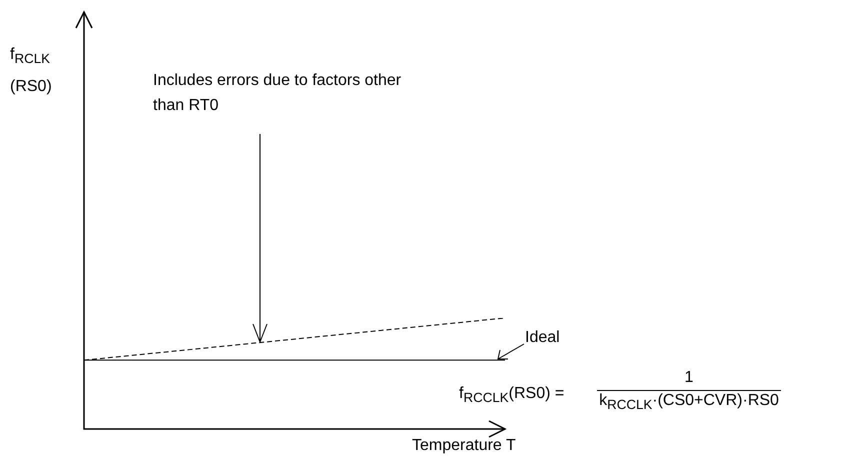 This screenshot has height=461, width=843. Describe the element at coordinates (277, 93) in the screenshot. I see `text: Includes errors due to factors other than RT0` at that location.